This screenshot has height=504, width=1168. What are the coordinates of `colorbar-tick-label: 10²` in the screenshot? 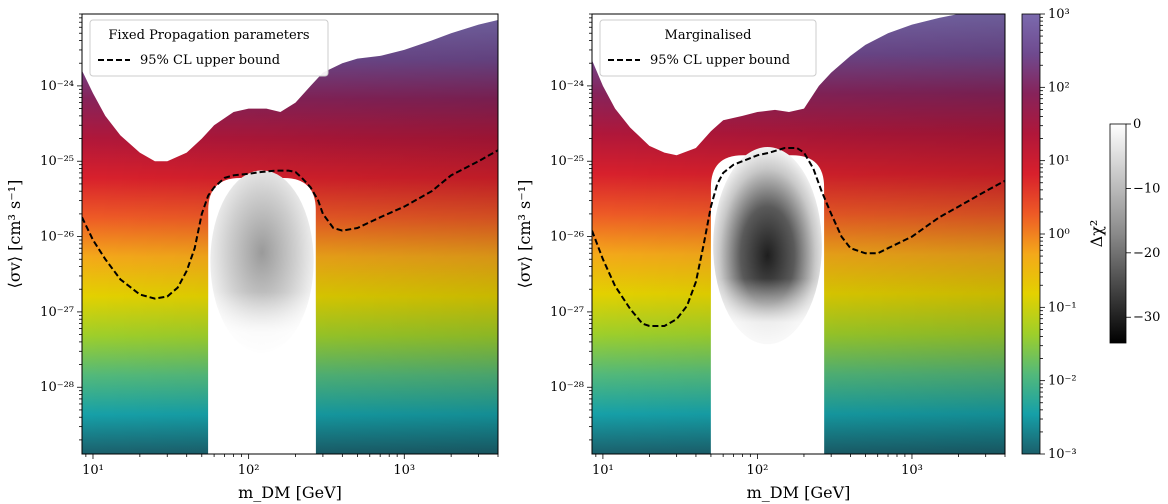 It's located at (1059, 87).